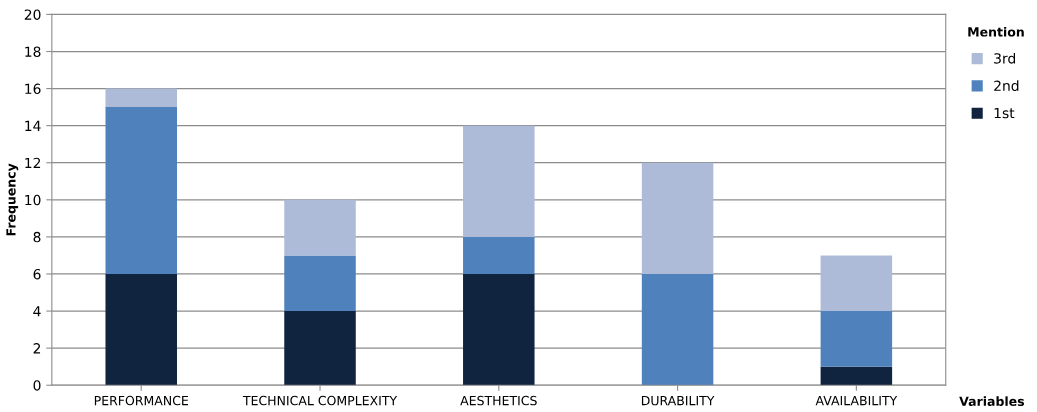 The image size is (1037, 412). Describe the element at coordinates (37, 385) in the screenshot. I see `y-tick-label: 0` at that location.